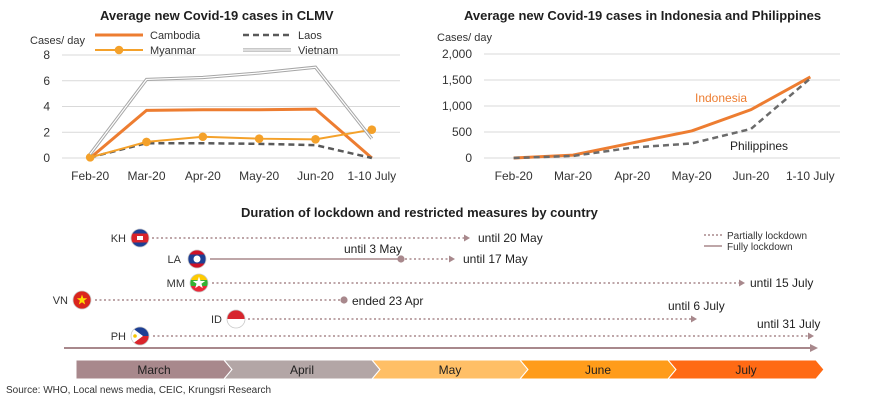 Image resolution: width=870 pixels, height=403 pixels. I want to click on month-label-march: March, so click(153, 370).